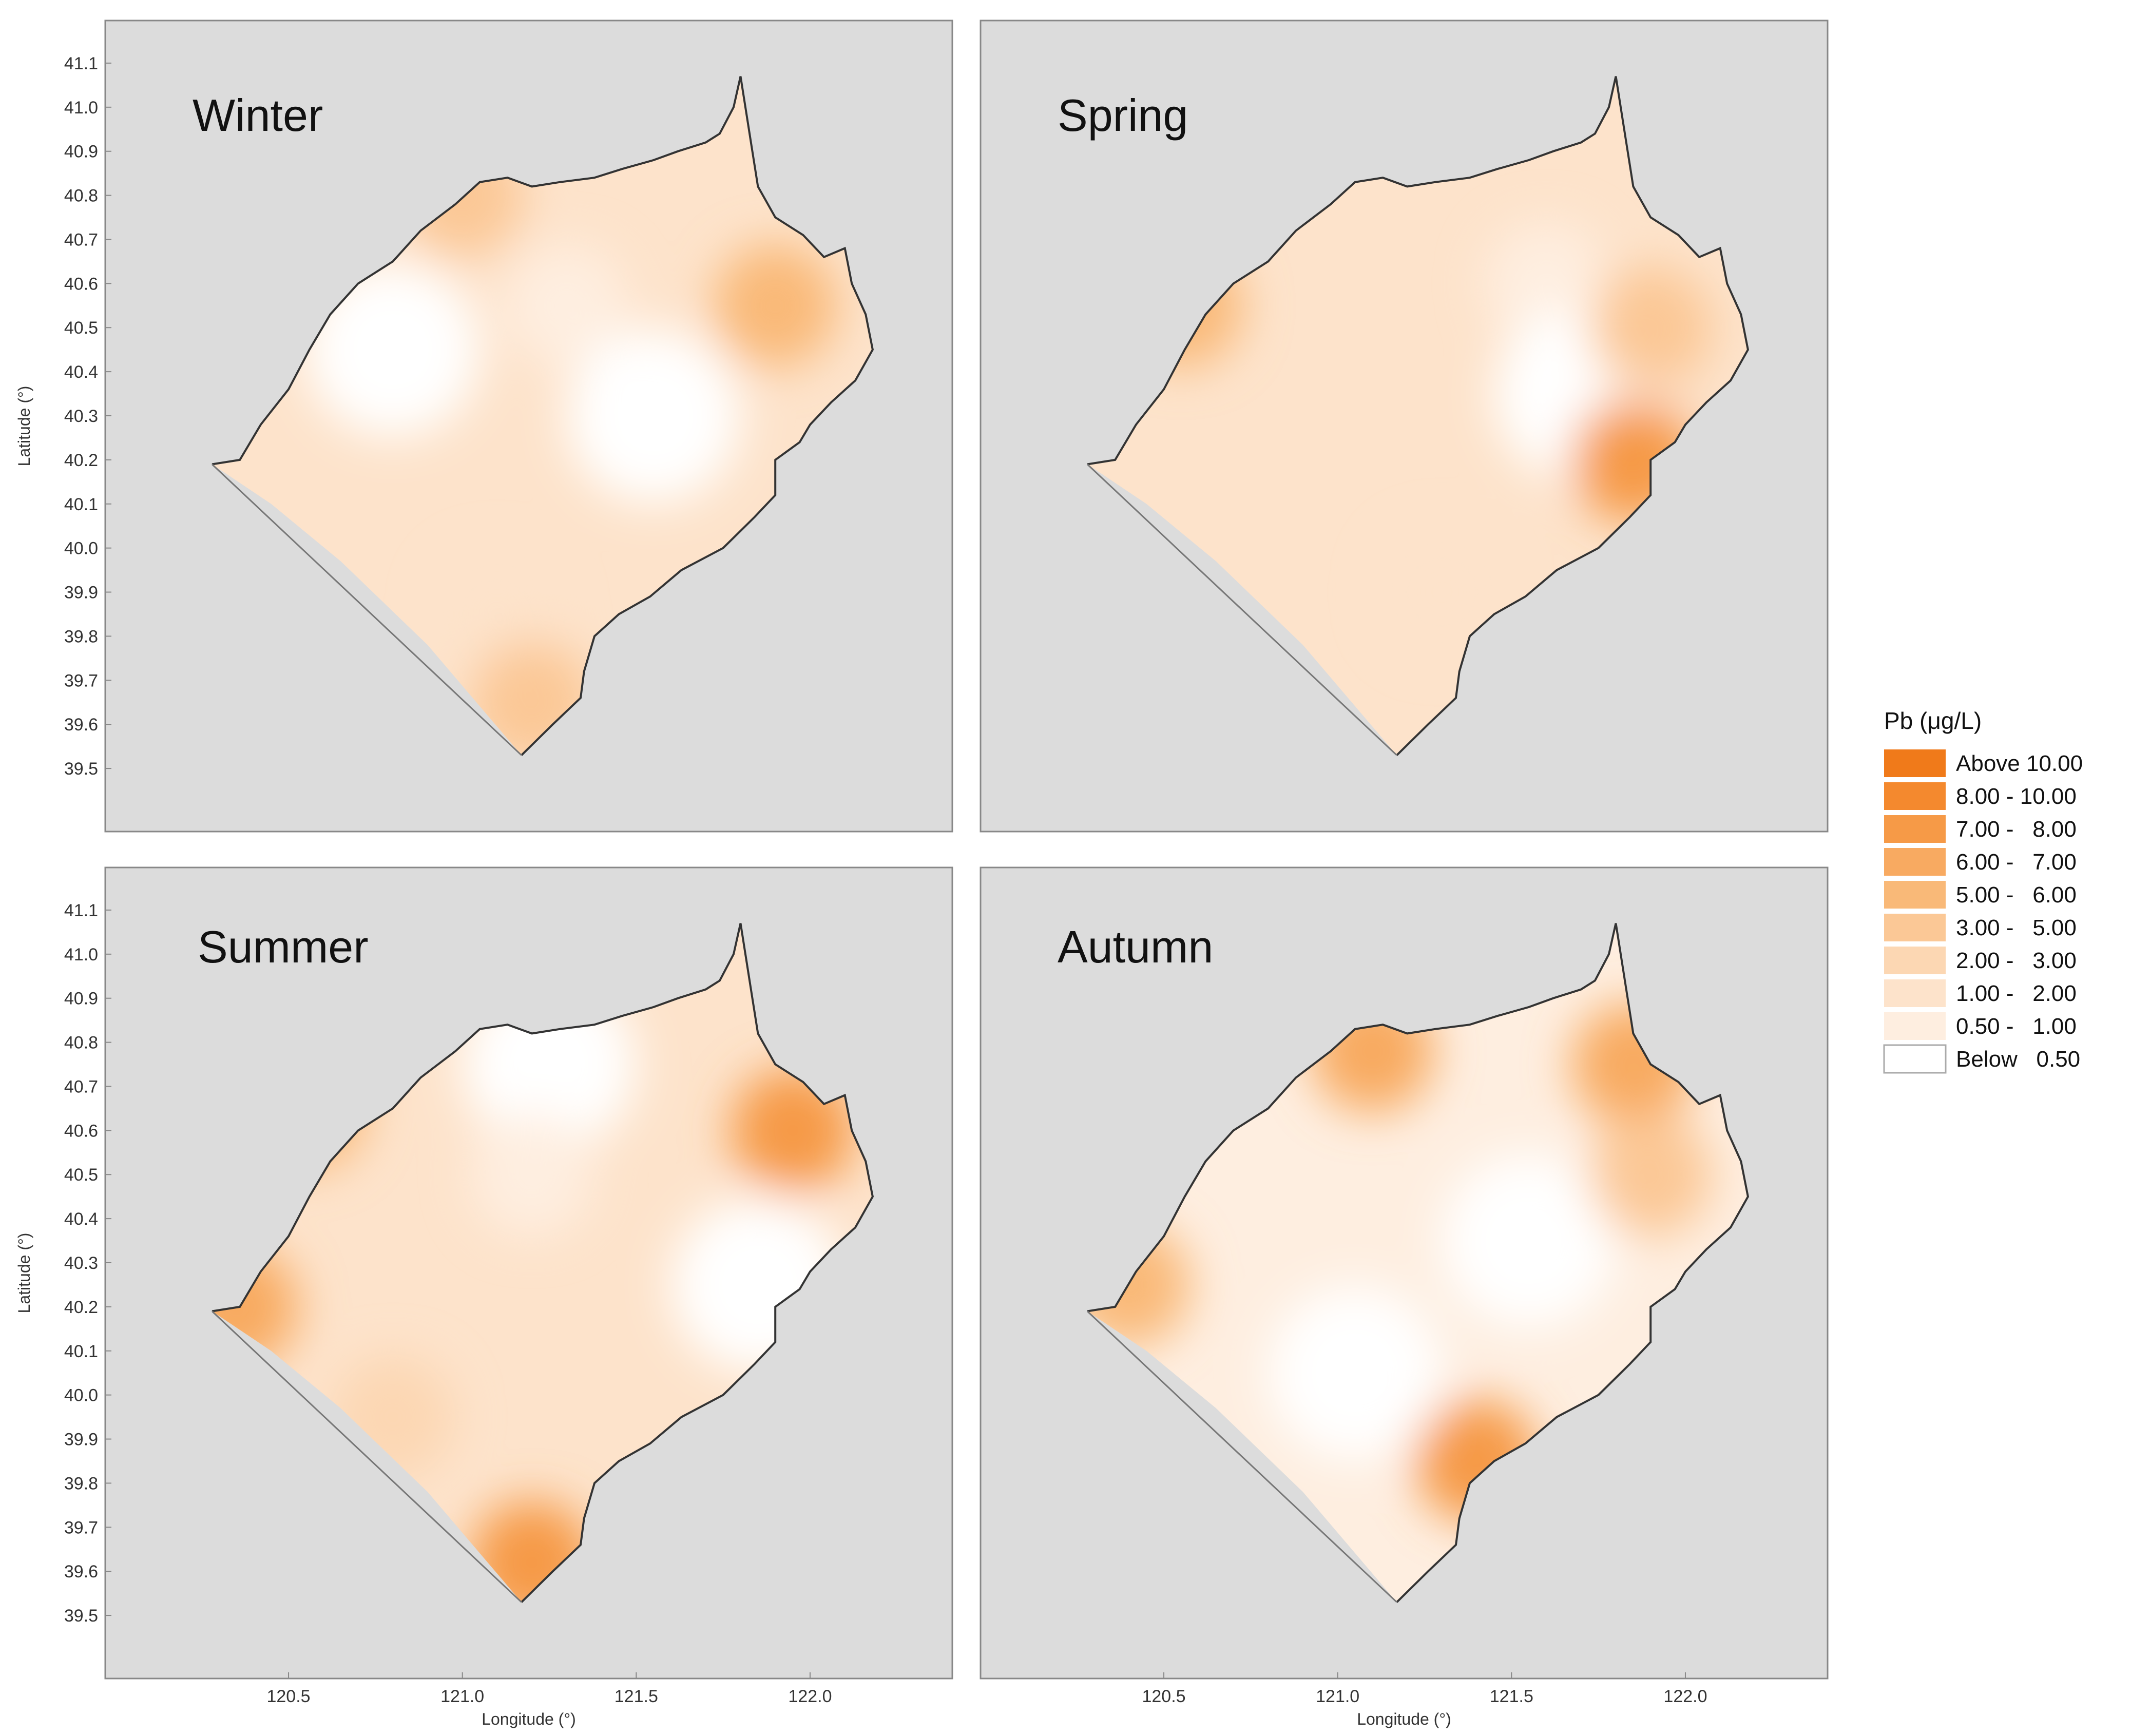 Image resolution: width=2131 pixels, height=1736 pixels. What do you see at coordinates (2018, 1059) in the screenshot?
I see `legend-label: Below 0.50` at bounding box center [2018, 1059].